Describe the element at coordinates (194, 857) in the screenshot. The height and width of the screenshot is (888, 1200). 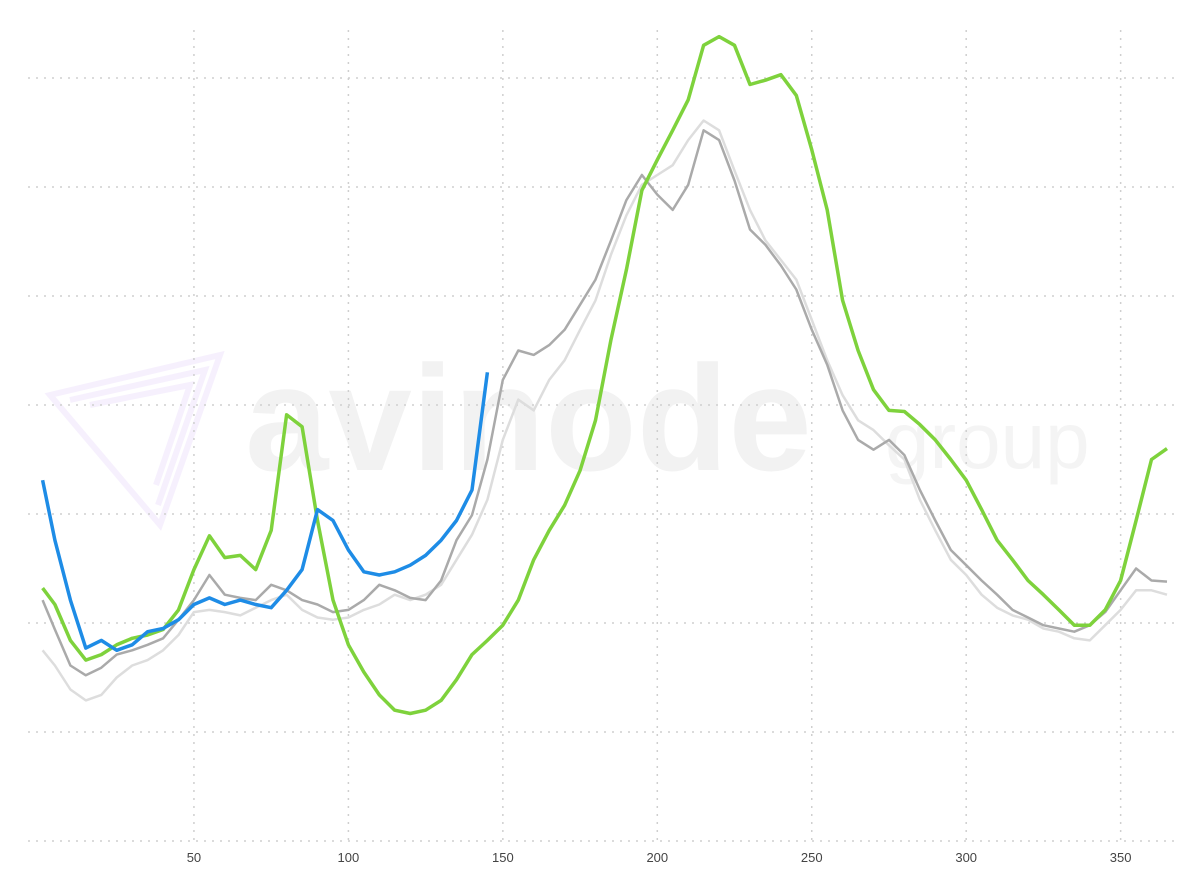
I see `x-tick-label: 50` at that location.